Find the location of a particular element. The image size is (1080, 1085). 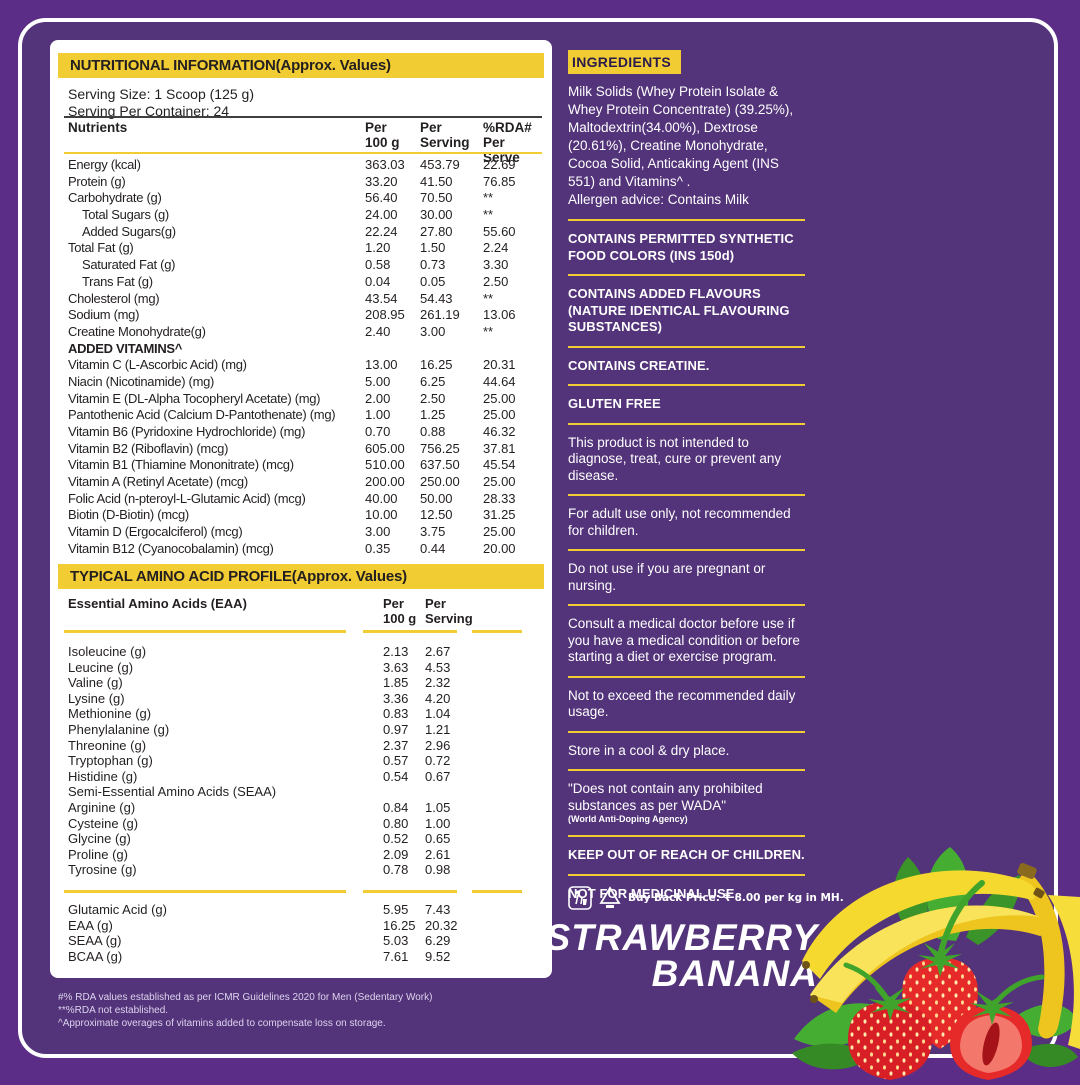

value-rda: 28.33 is located at coordinates (499, 498).